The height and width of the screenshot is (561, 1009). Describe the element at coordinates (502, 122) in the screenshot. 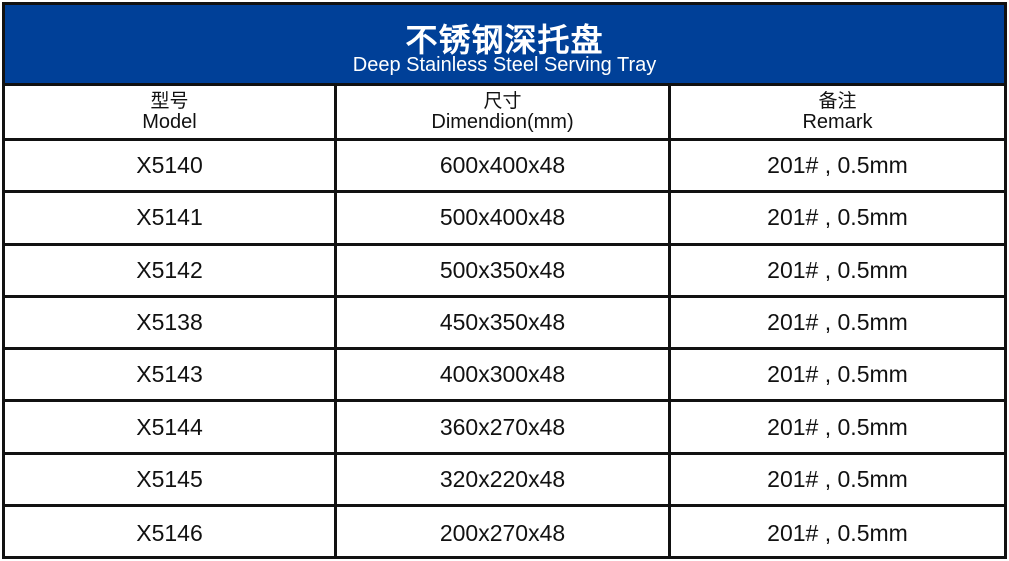

I see `header-dimension-en: Dimendion(mm)` at that location.